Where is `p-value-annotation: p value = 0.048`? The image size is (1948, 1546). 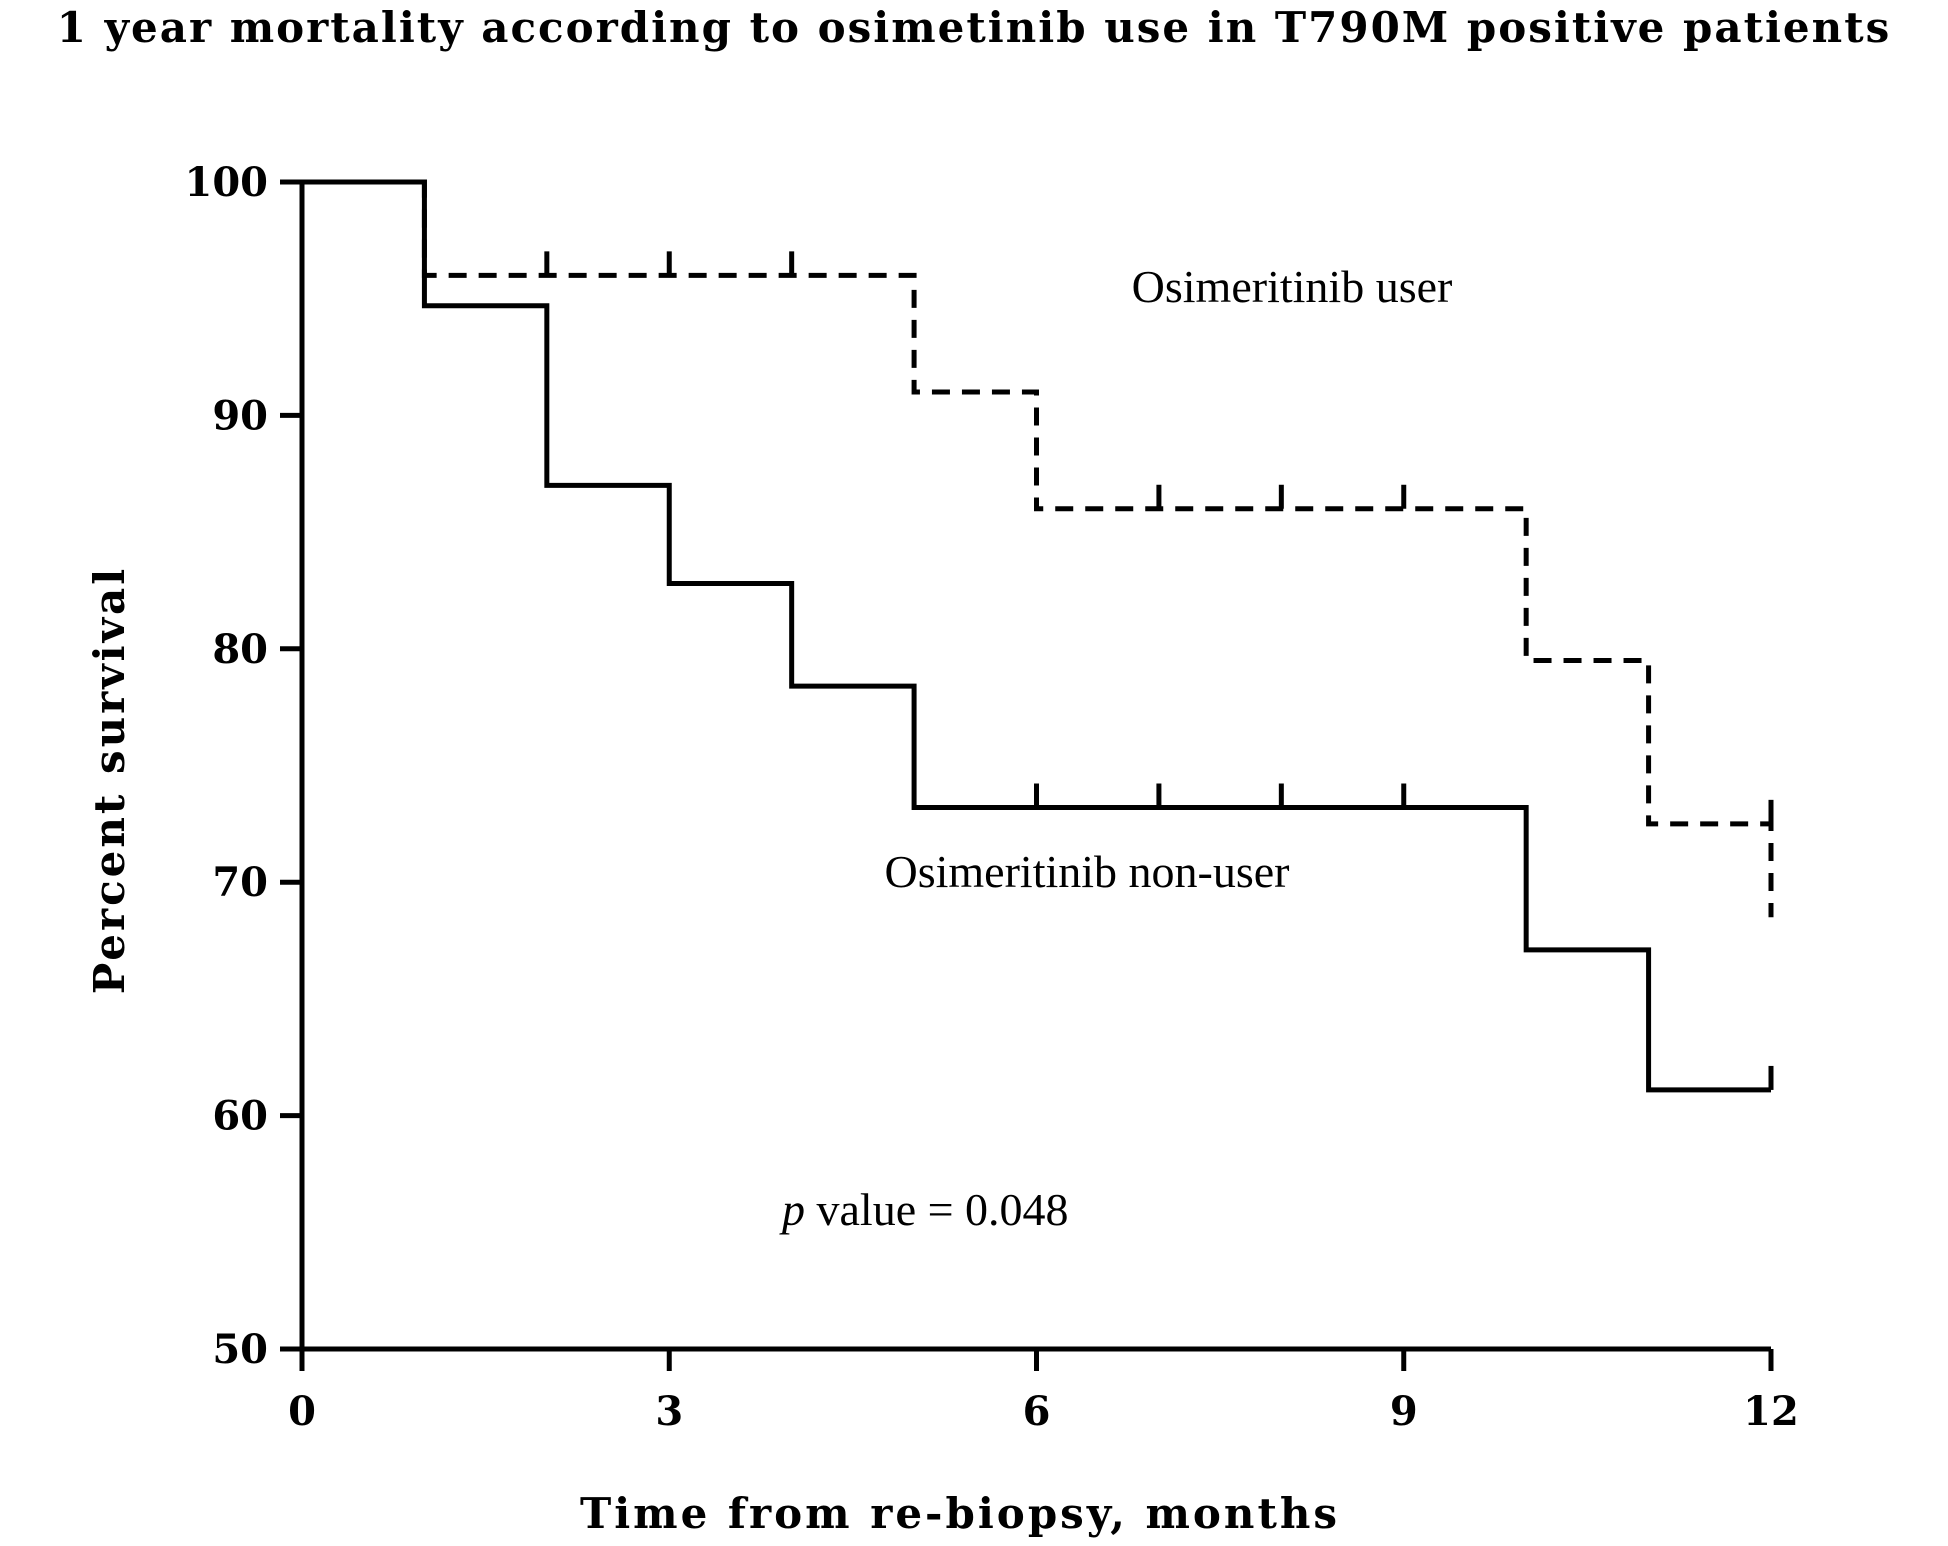
p-value-annotation: p value = 0.048 is located at coordinates (924, 1209).